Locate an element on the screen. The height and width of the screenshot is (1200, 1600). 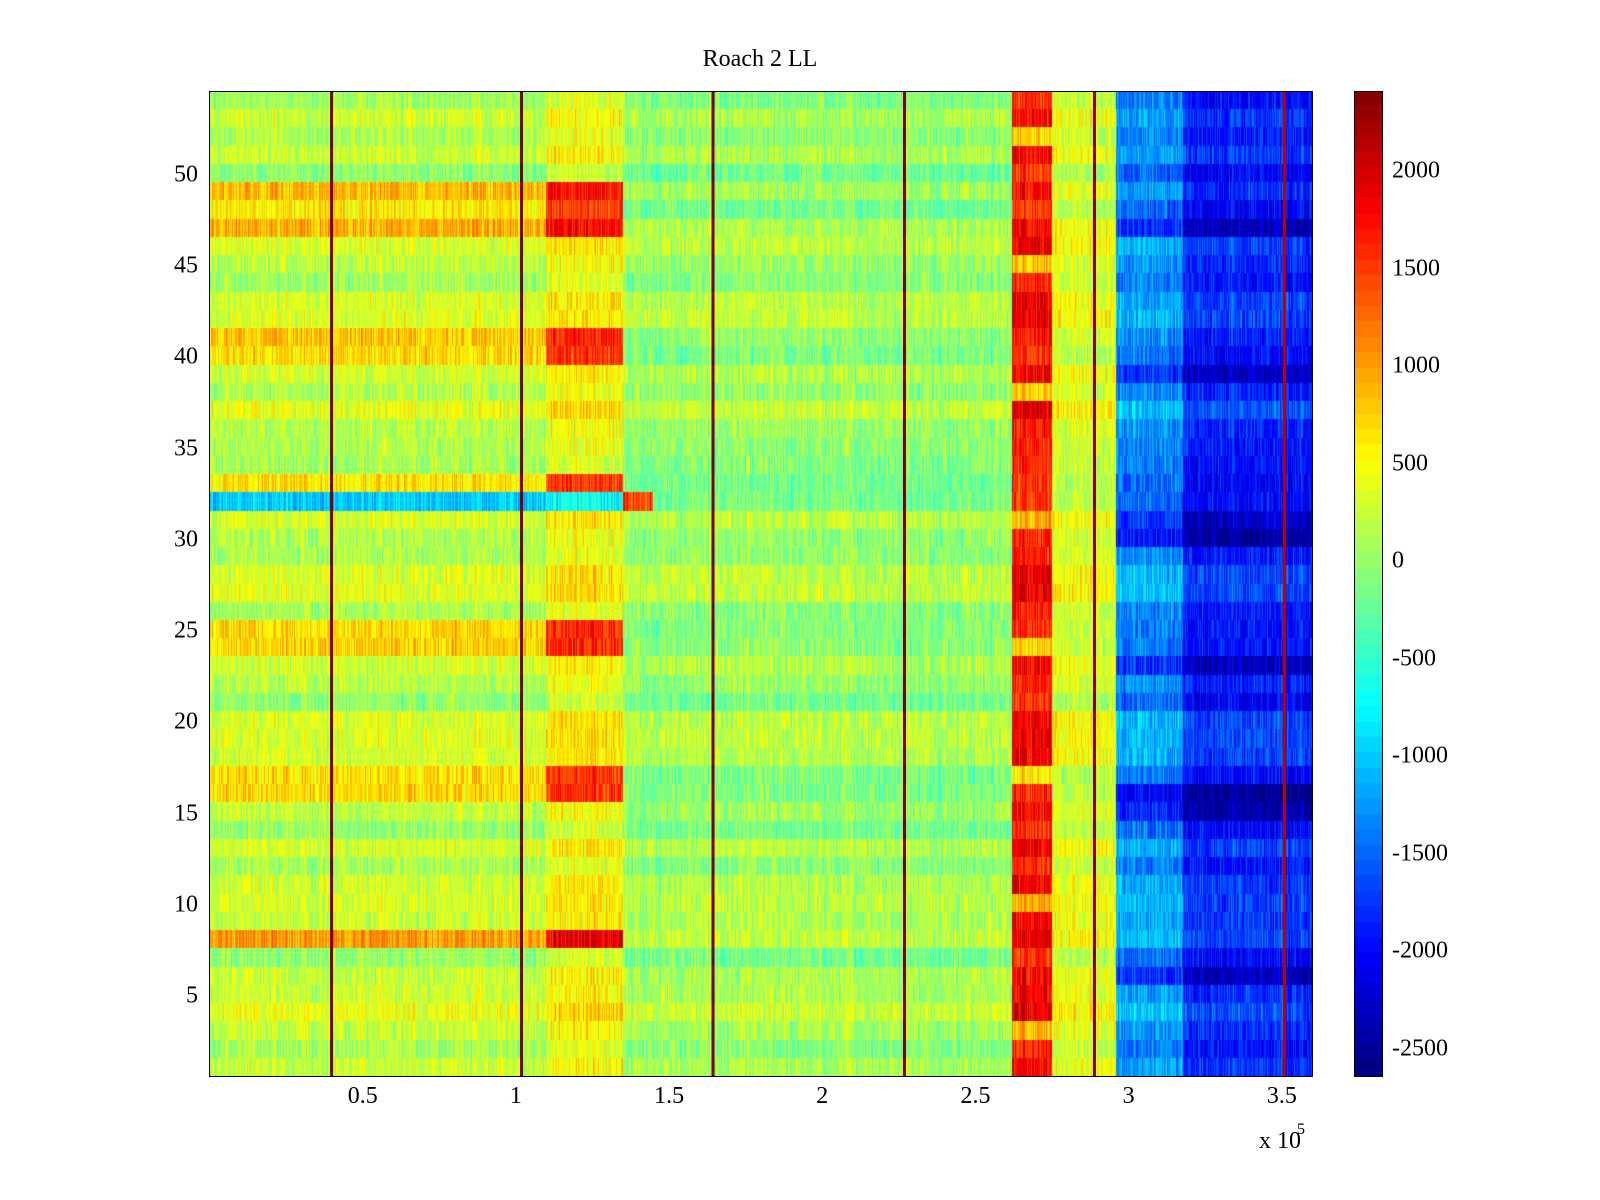
colorbar-tick-label: 2000 is located at coordinates (1416, 171).